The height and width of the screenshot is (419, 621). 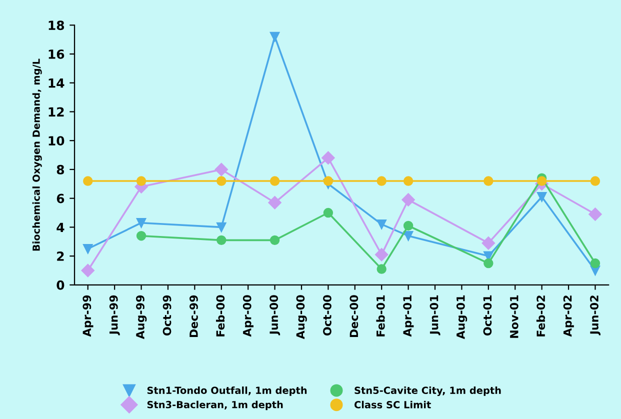 I want to click on x-tick-label: Aug-99, so click(x=141, y=317).